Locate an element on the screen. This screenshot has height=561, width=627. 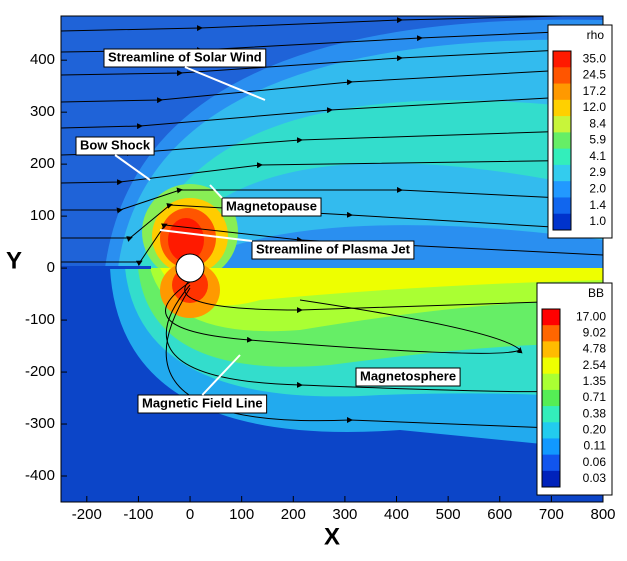
annotation: Magnetic Field Line is located at coordinates (202, 384).